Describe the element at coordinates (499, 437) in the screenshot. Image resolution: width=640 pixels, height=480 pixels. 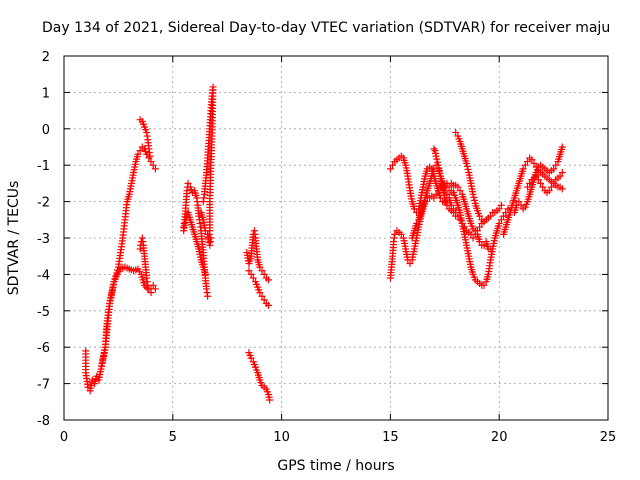
I see `x-tick-label: 20` at that location.